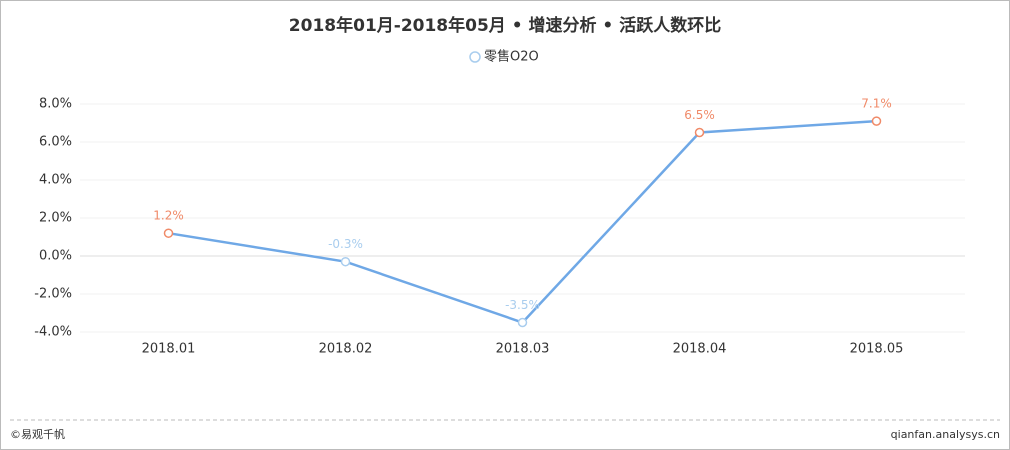 This screenshot has width=1010, height=450. What do you see at coordinates (511, 57) in the screenshot?
I see `legend-label: 零售O2O` at bounding box center [511, 57].